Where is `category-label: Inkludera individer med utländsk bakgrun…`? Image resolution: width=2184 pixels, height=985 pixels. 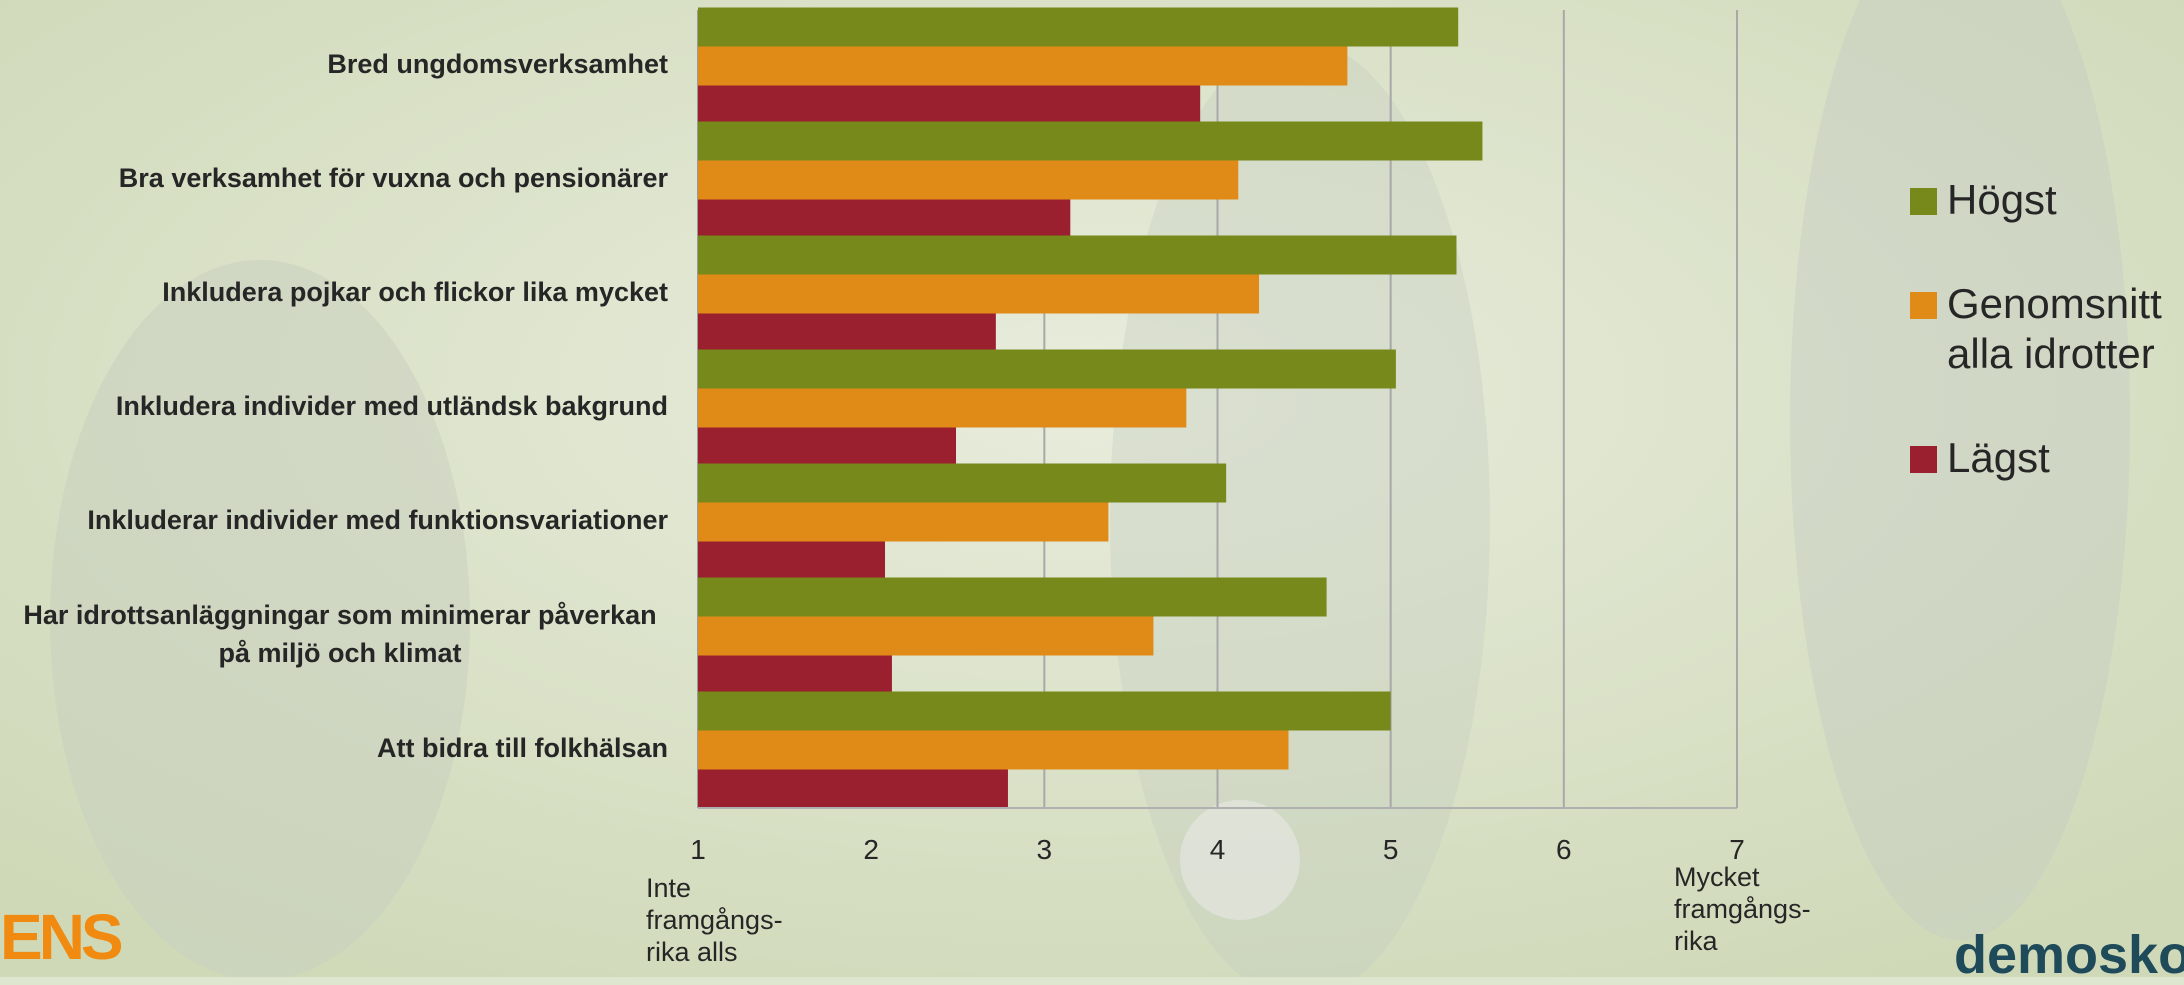 category-label: Inkludera individer med utländsk bakgrun… is located at coordinates (391, 406).